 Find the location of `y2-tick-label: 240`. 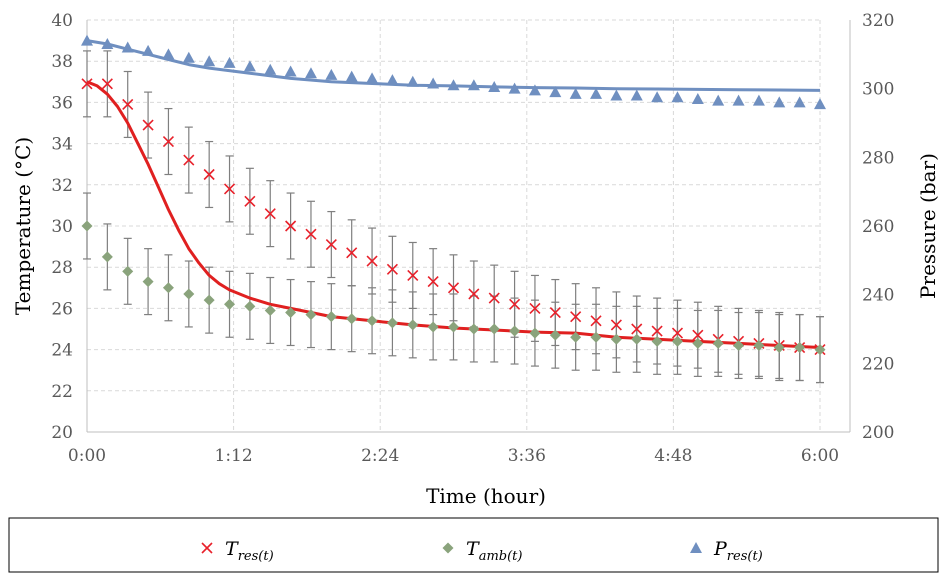

y2-tick-label: 240 is located at coordinates (878, 296).